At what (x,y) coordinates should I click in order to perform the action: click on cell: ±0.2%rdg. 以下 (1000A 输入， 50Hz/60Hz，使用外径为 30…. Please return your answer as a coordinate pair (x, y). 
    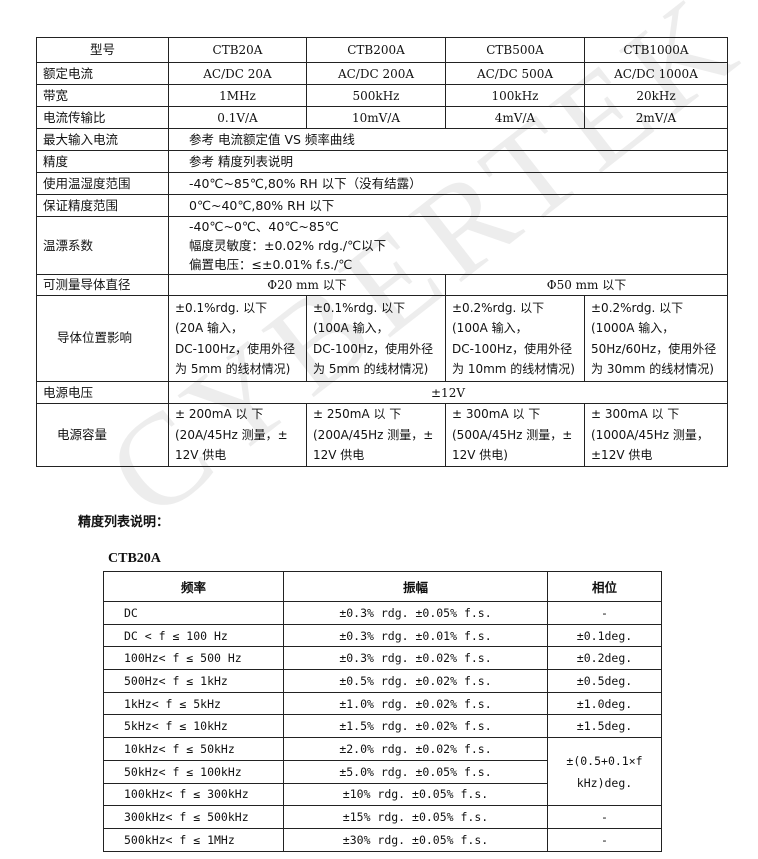
    Looking at the image, I should click on (656, 338).